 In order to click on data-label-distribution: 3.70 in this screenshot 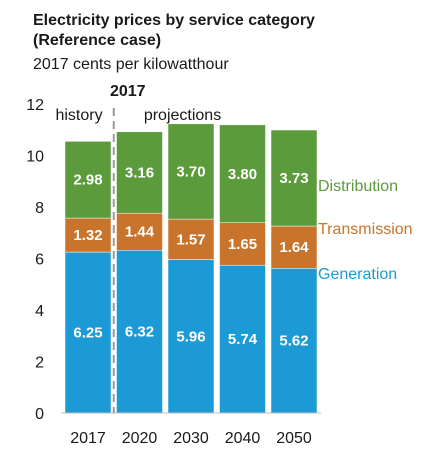, I will do `click(190, 171)`.